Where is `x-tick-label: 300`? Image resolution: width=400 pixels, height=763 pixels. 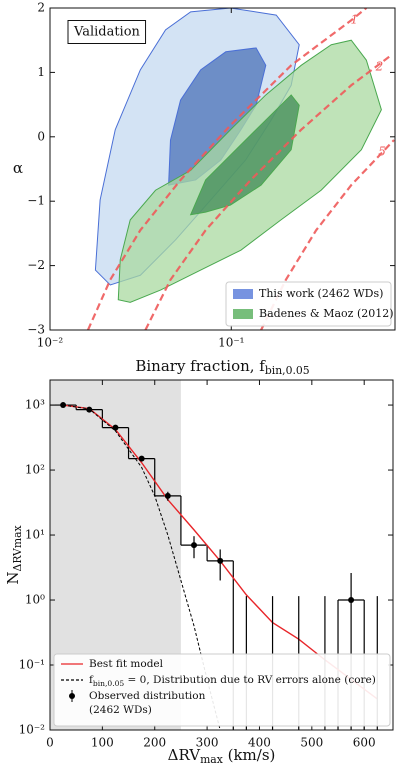
x-tick-label: 300 is located at coordinates (207, 743).